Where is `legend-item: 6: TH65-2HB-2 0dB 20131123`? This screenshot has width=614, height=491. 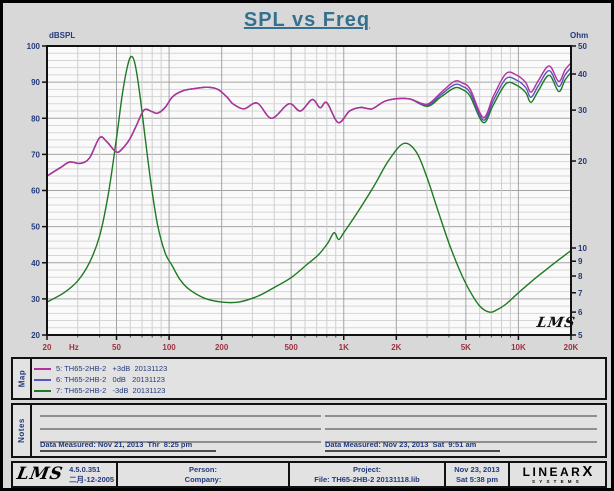 legend-item: 6: TH65-2HB-2 0dB 20131123 is located at coordinates (100, 379).